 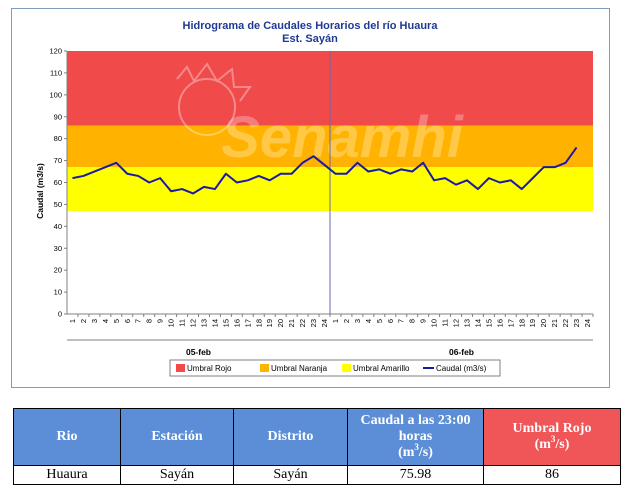 What do you see at coordinates (58, 248) in the screenshot?
I see `y-tick-label: 30` at bounding box center [58, 248].